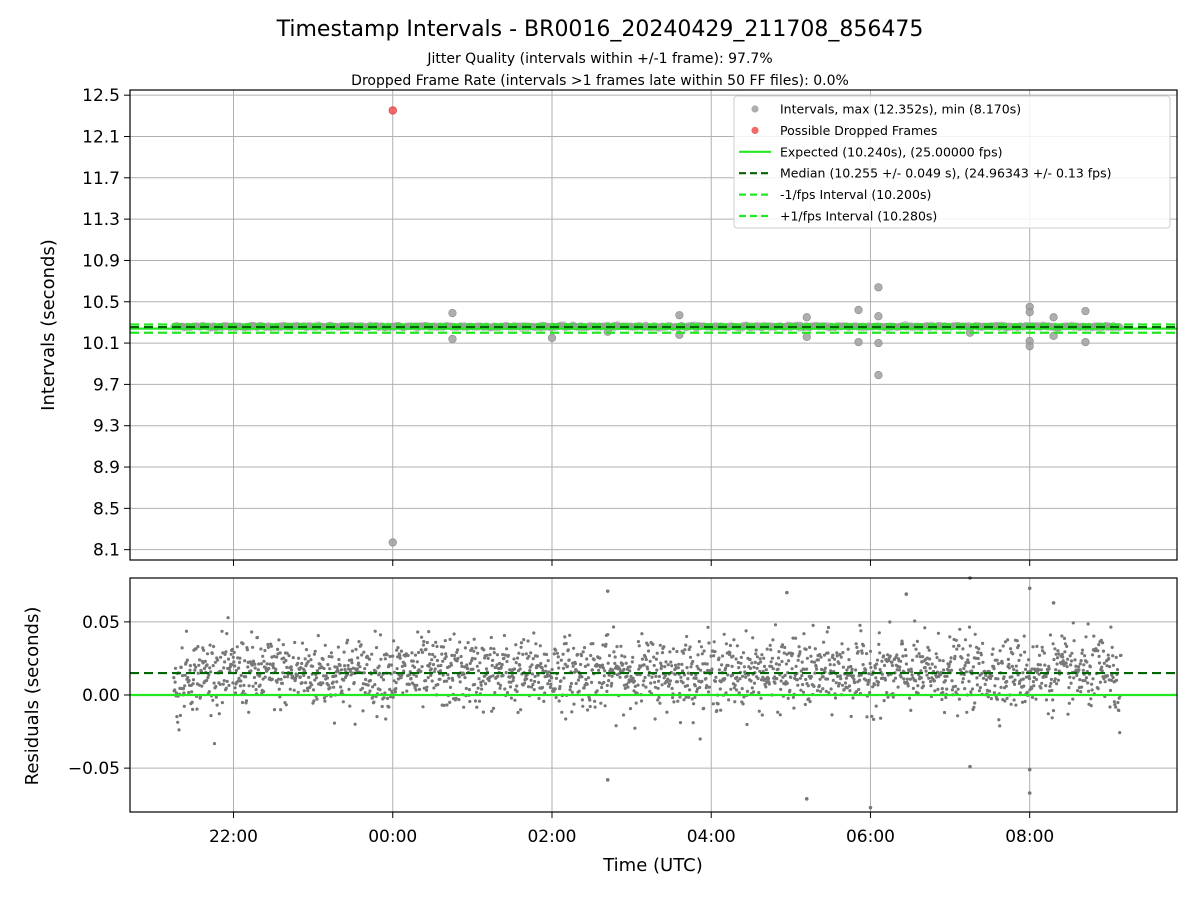  Describe the element at coordinates (970, 766) in the screenshot. I see `residual-outlier-point` at that location.